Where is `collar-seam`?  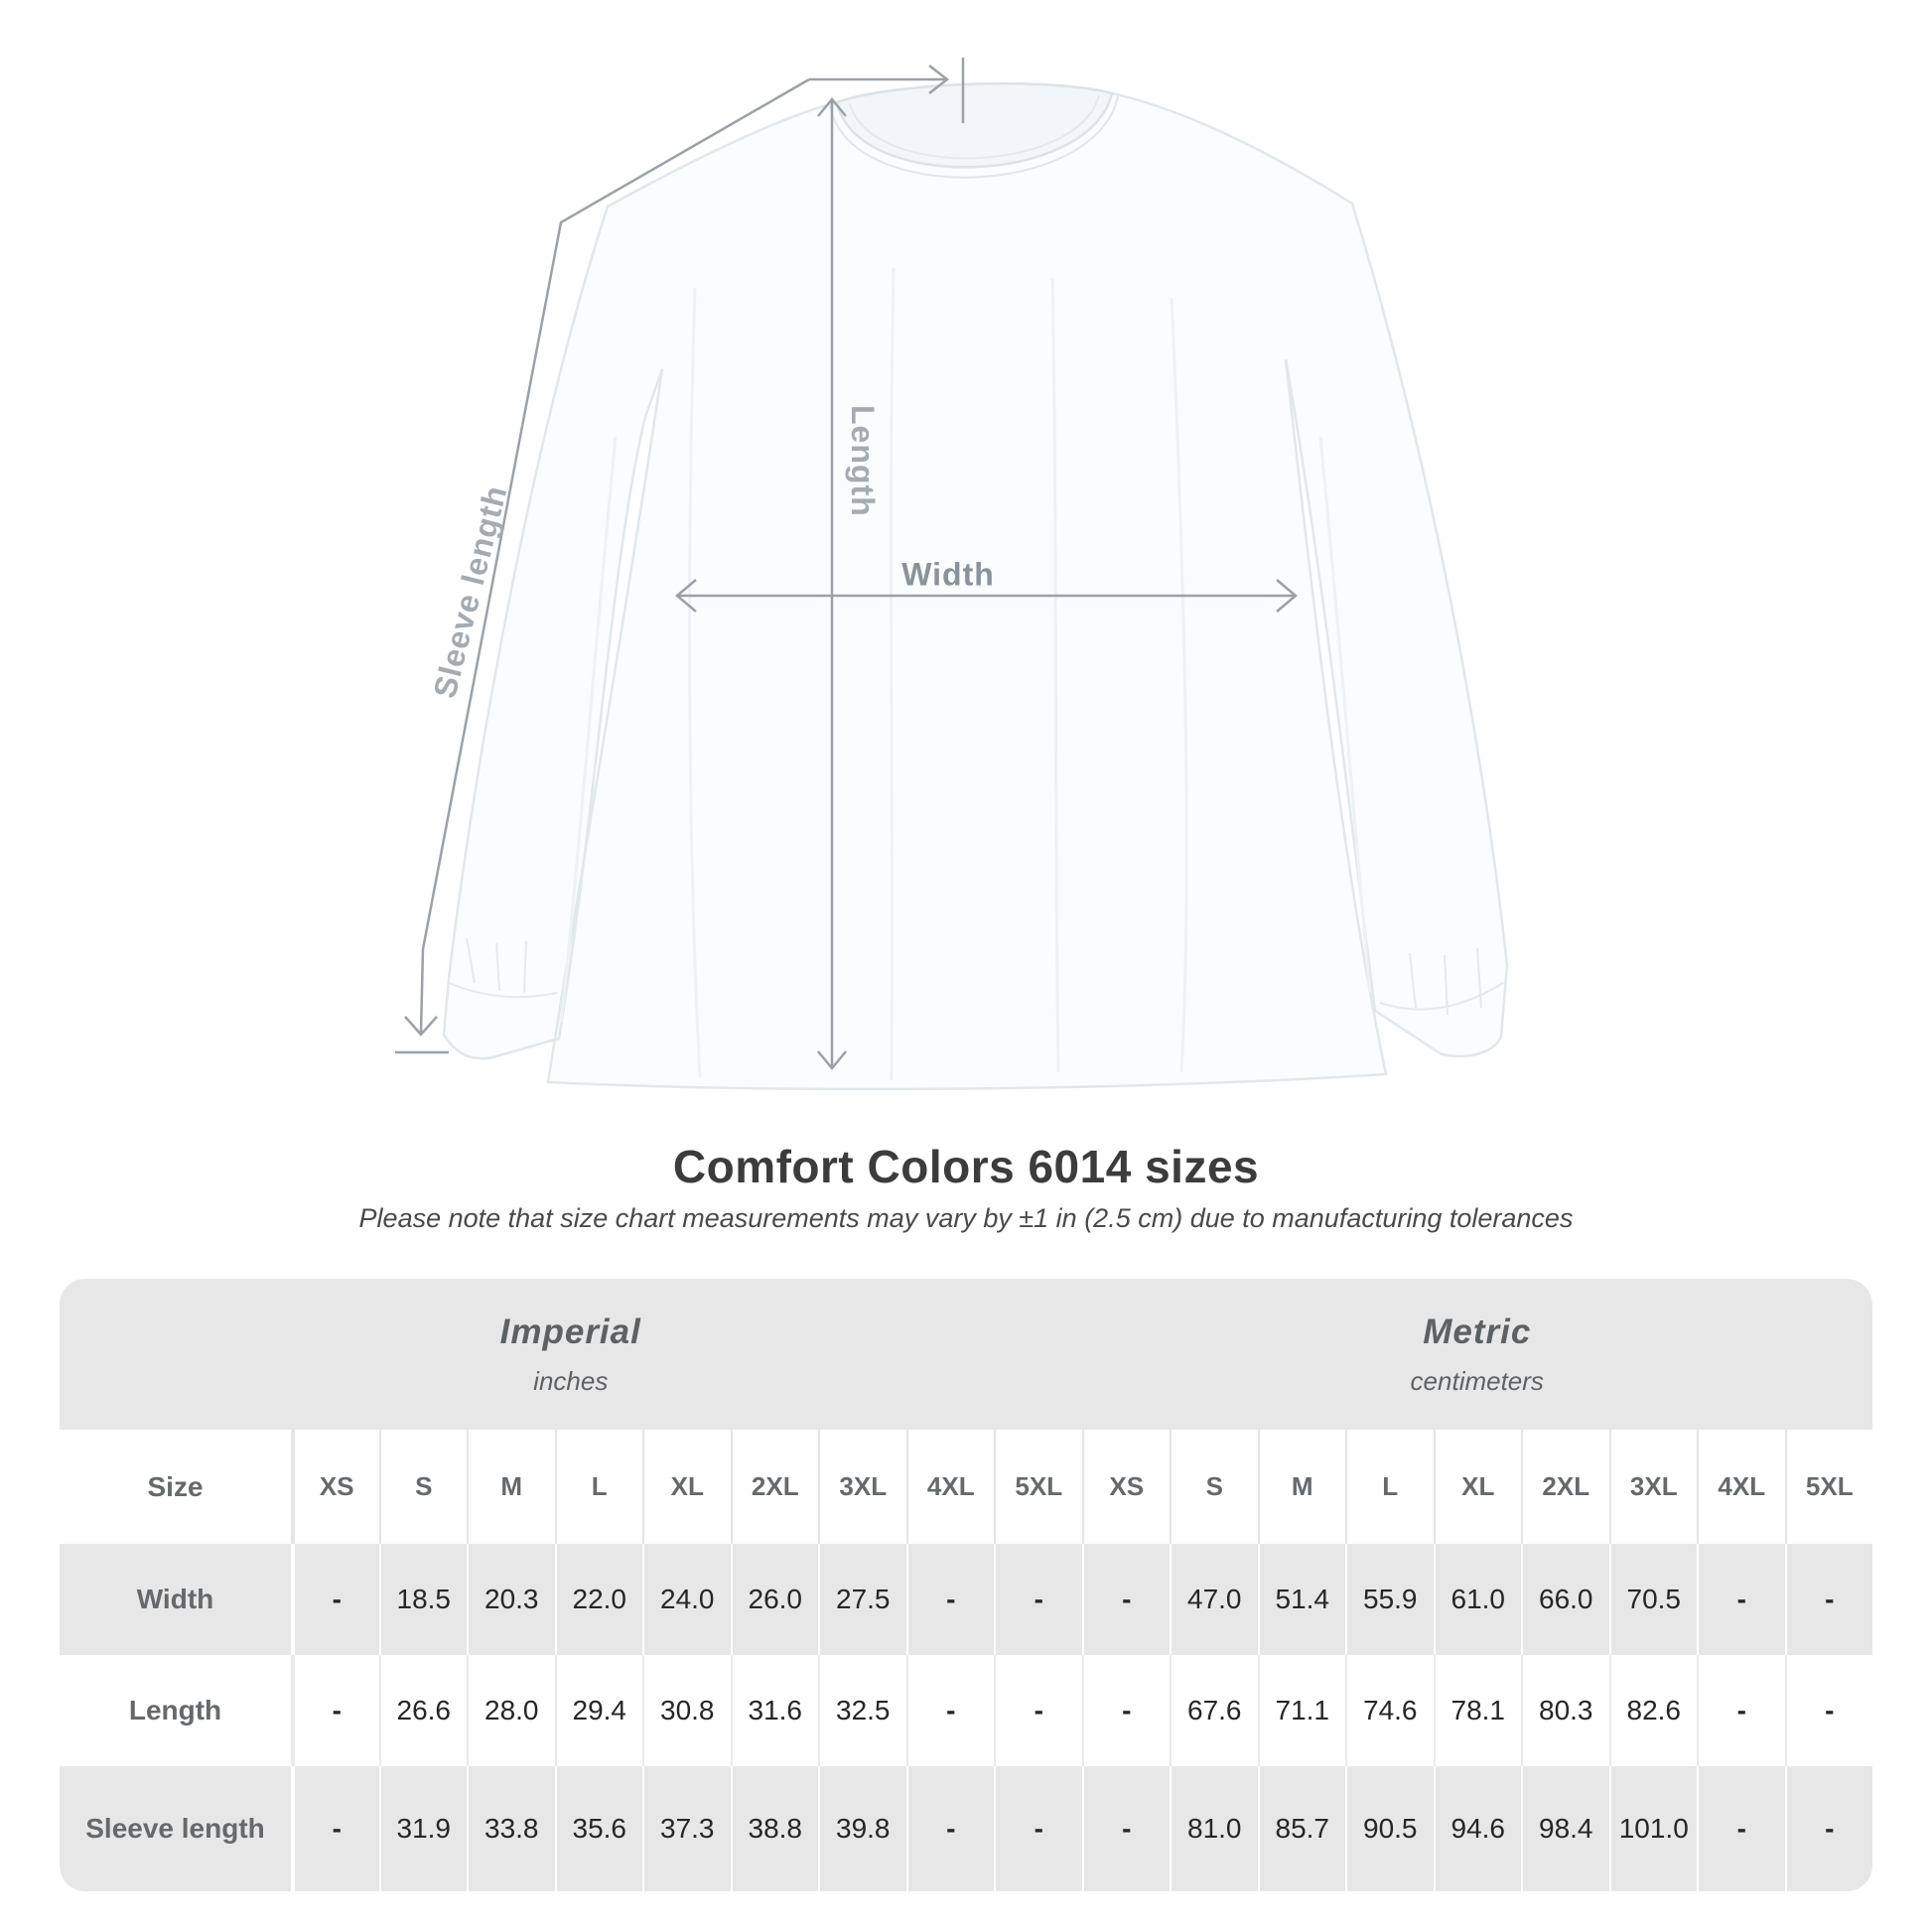 collar-seam is located at coordinates (974, 137).